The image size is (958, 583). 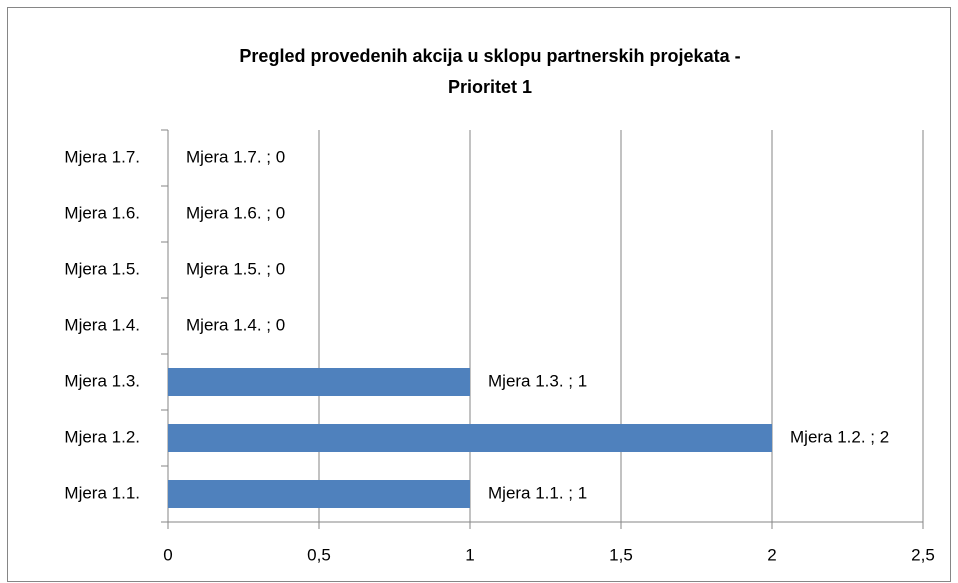 I want to click on y-tick-label: Mjera 1.3., so click(x=102, y=380).